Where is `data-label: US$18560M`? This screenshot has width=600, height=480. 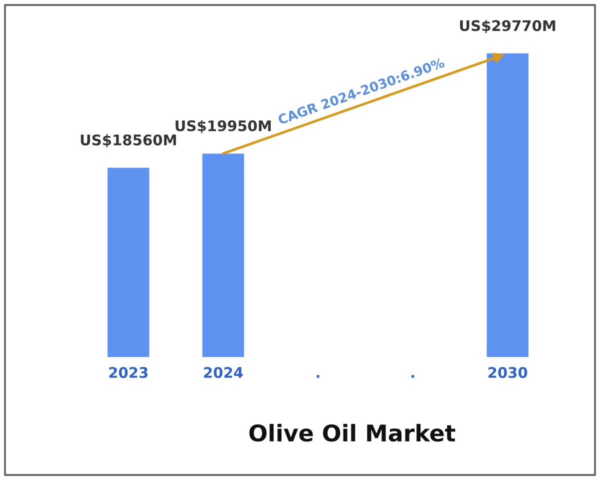
data-label: US$18560M is located at coordinates (128, 141).